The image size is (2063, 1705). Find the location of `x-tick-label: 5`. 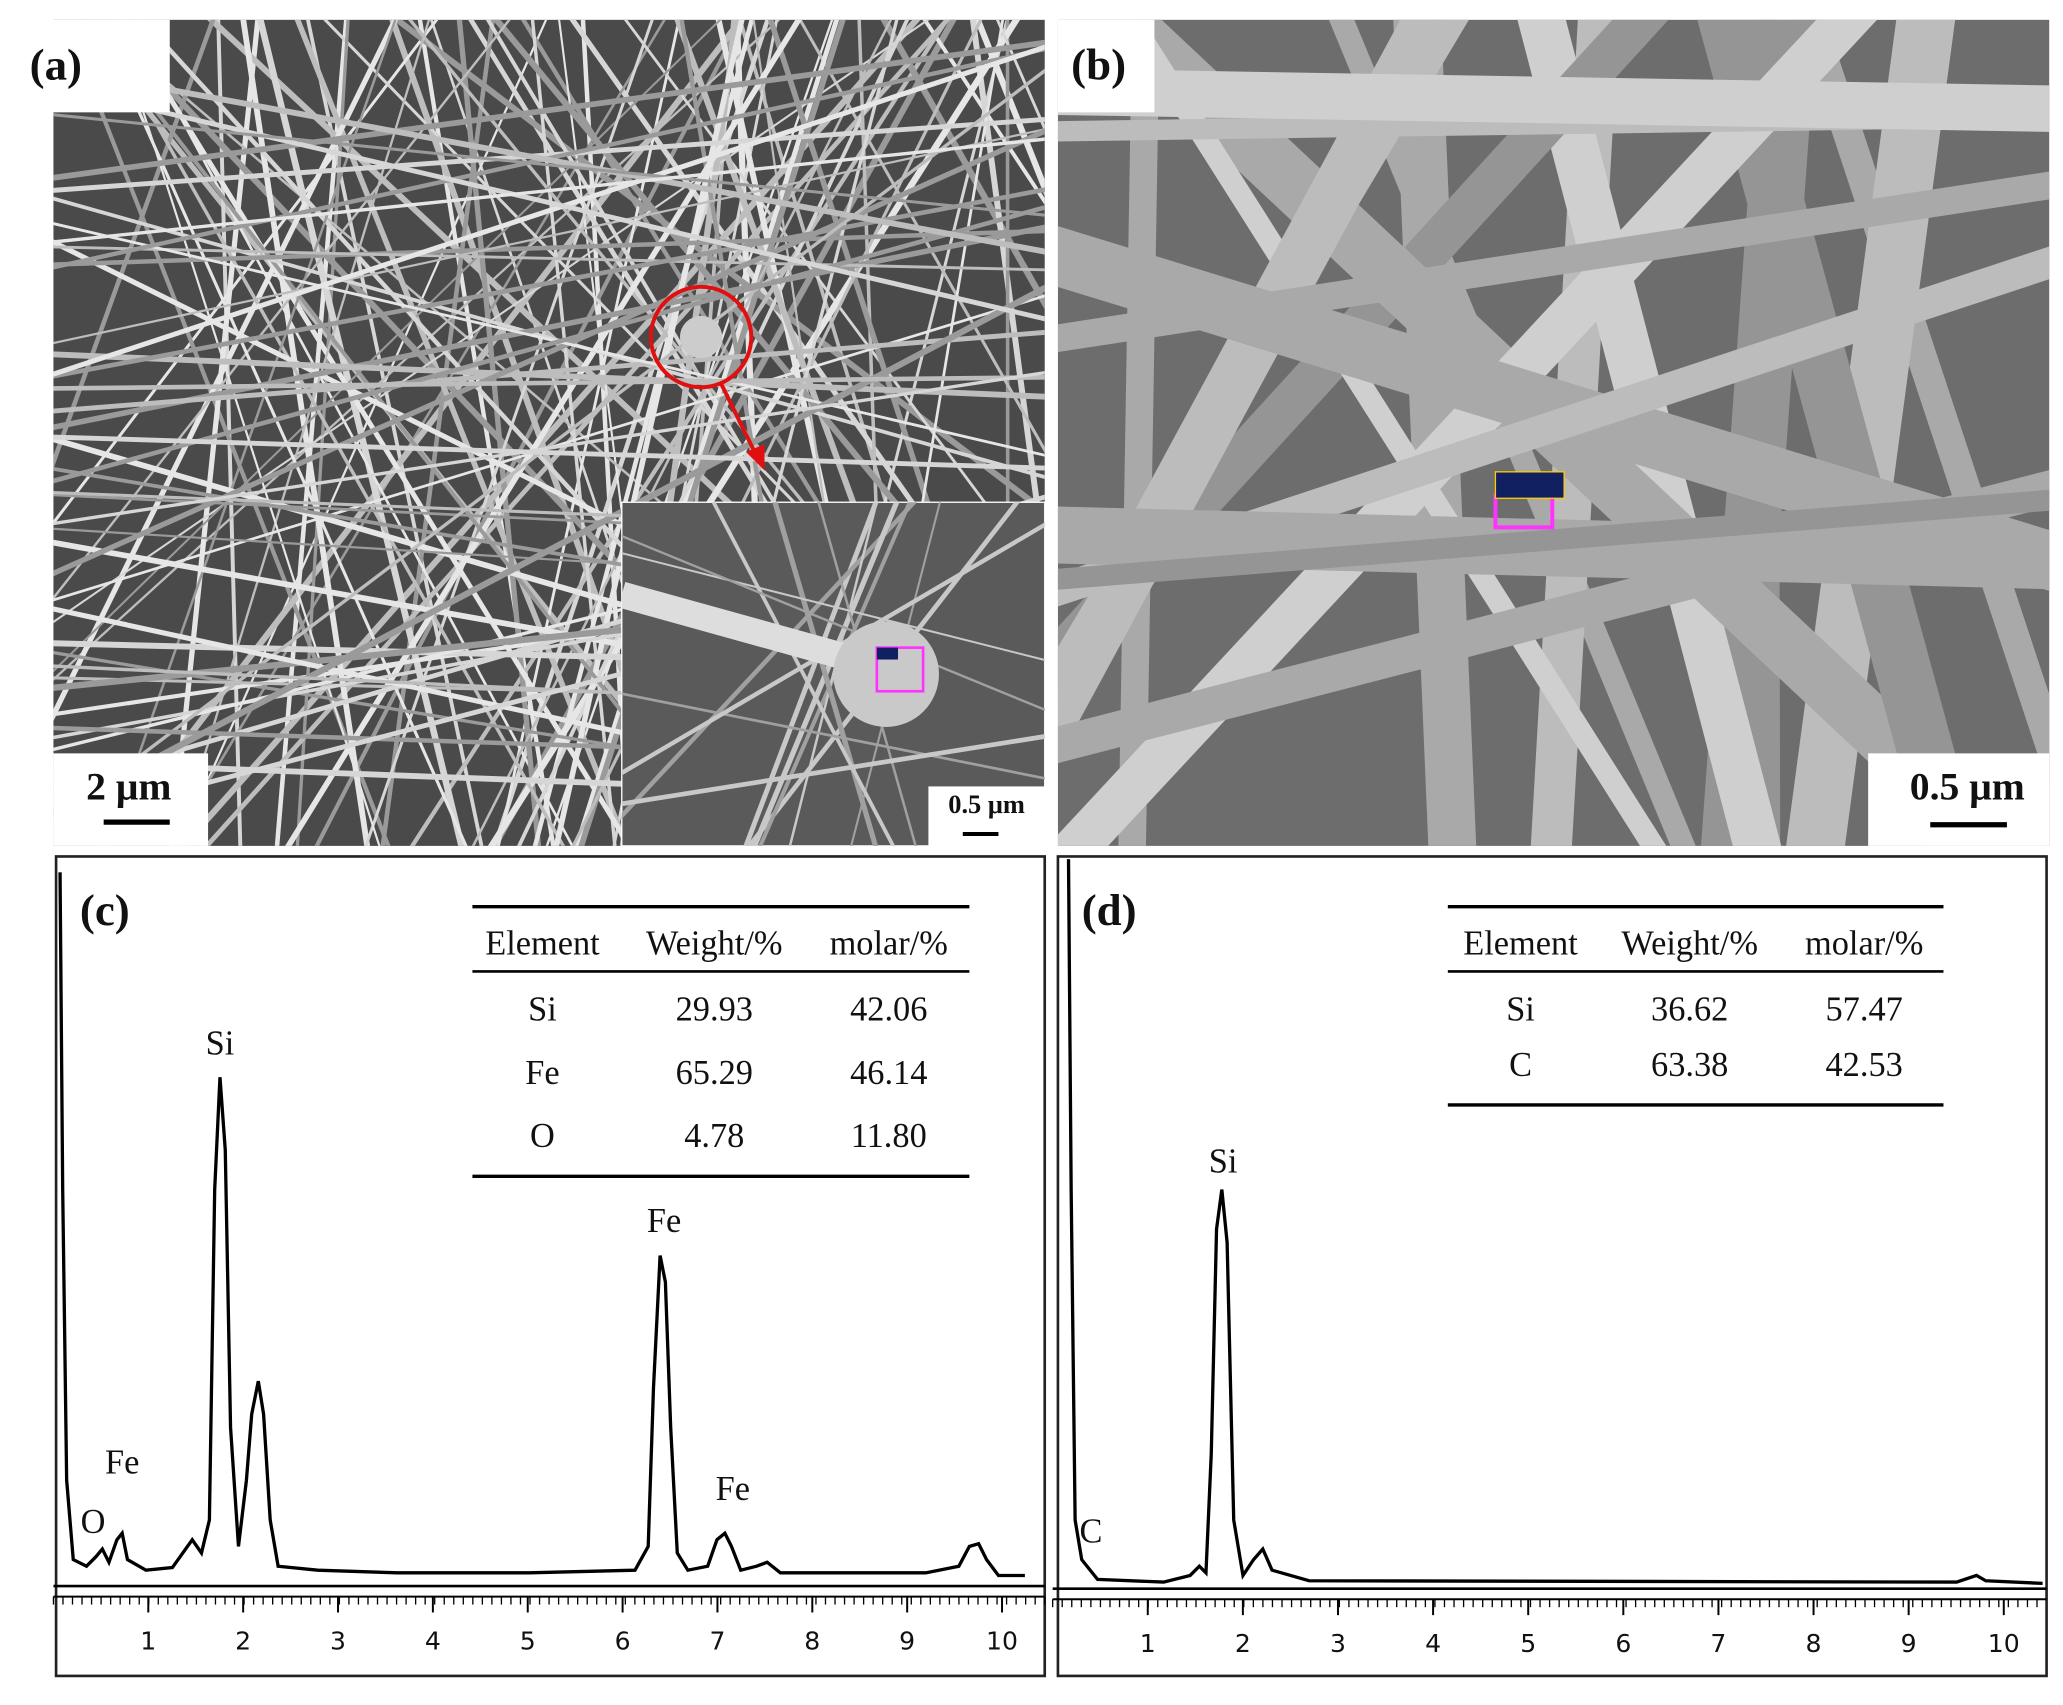

x-tick-label: 5 is located at coordinates (528, 1640).